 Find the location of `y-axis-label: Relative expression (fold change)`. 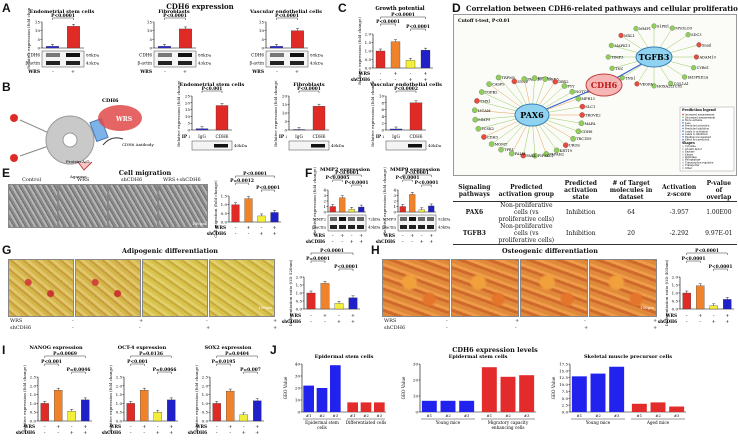

y-axis-label: Relative expression (fold change) is located at coordinates (196, 399).